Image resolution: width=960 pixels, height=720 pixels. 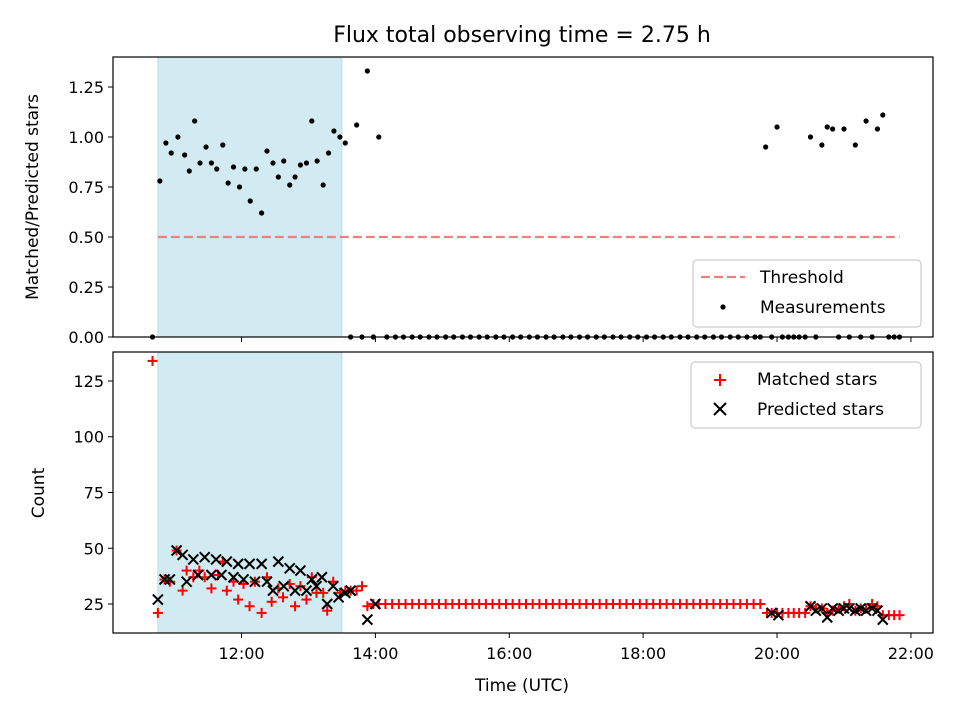 I want to click on top-y-tick-label: 0.50, so click(x=86, y=237).